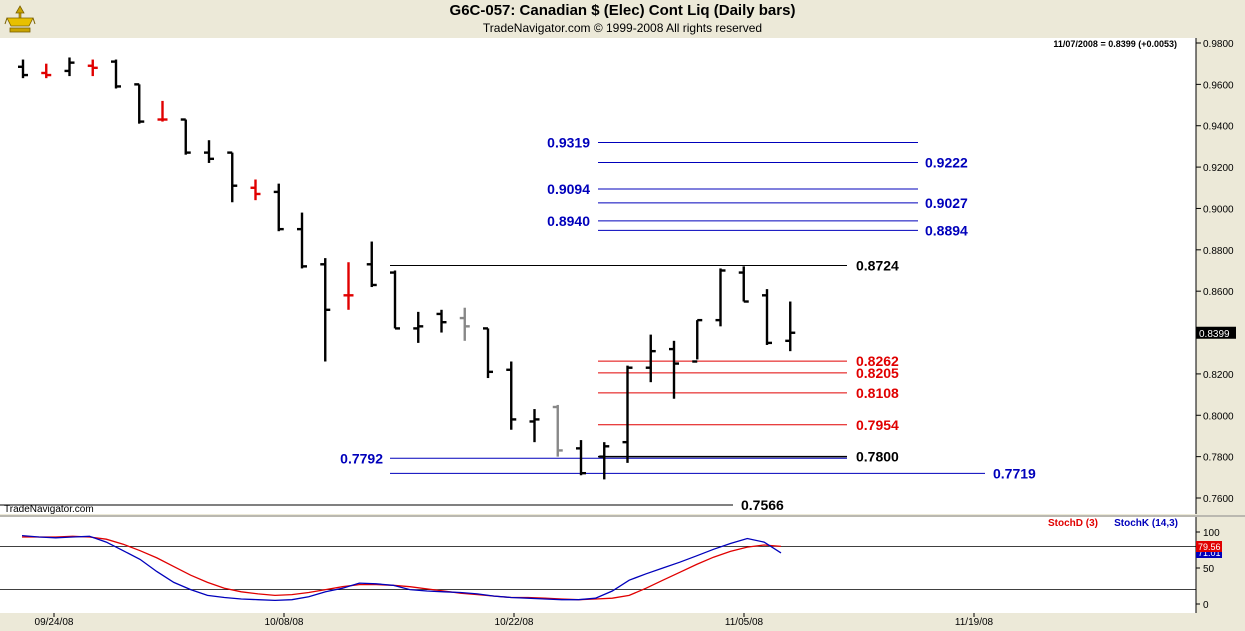 The image size is (1245, 631). What do you see at coordinates (49, 509) in the screenshot?
I see `watermark: TradeNavigator.com` at bounding box center [49, 509].